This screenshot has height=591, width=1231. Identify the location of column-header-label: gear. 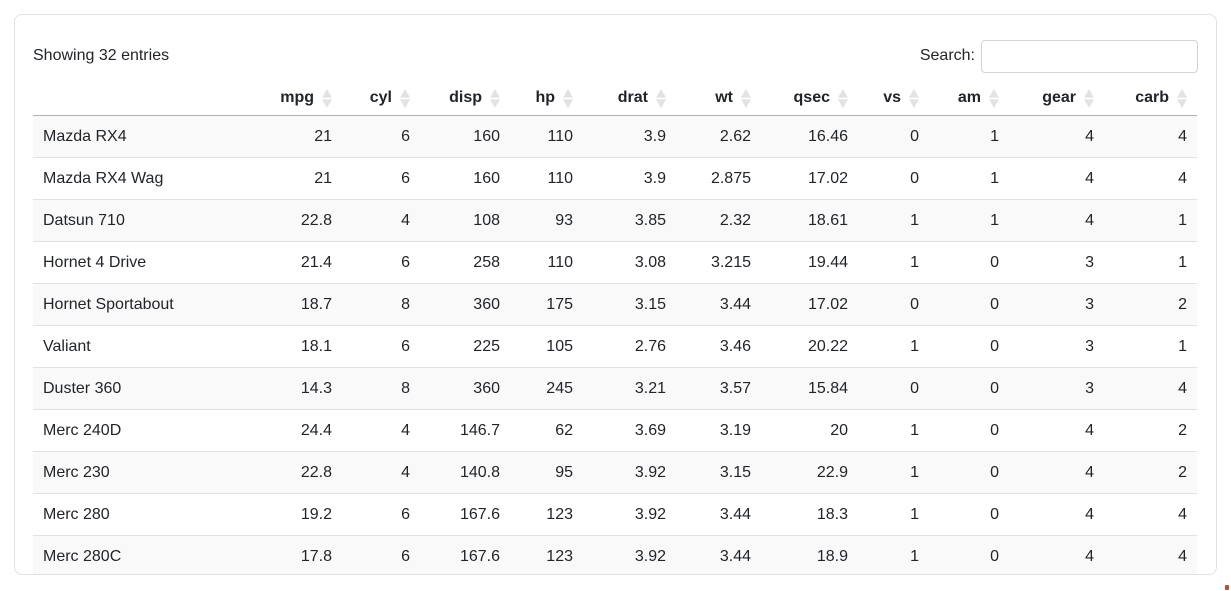
(1059, 97).